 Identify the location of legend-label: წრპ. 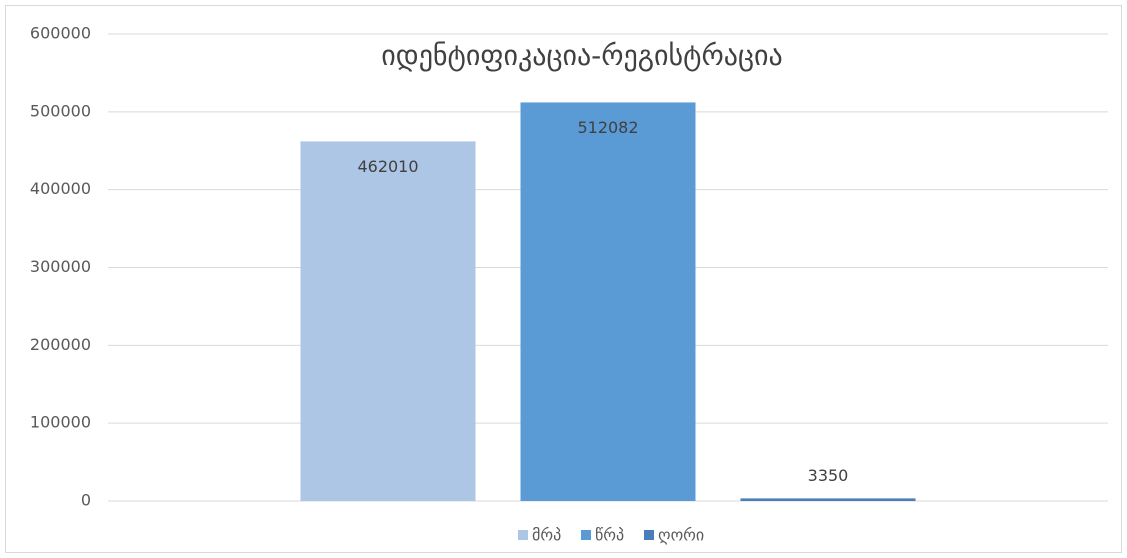
(609, 535).